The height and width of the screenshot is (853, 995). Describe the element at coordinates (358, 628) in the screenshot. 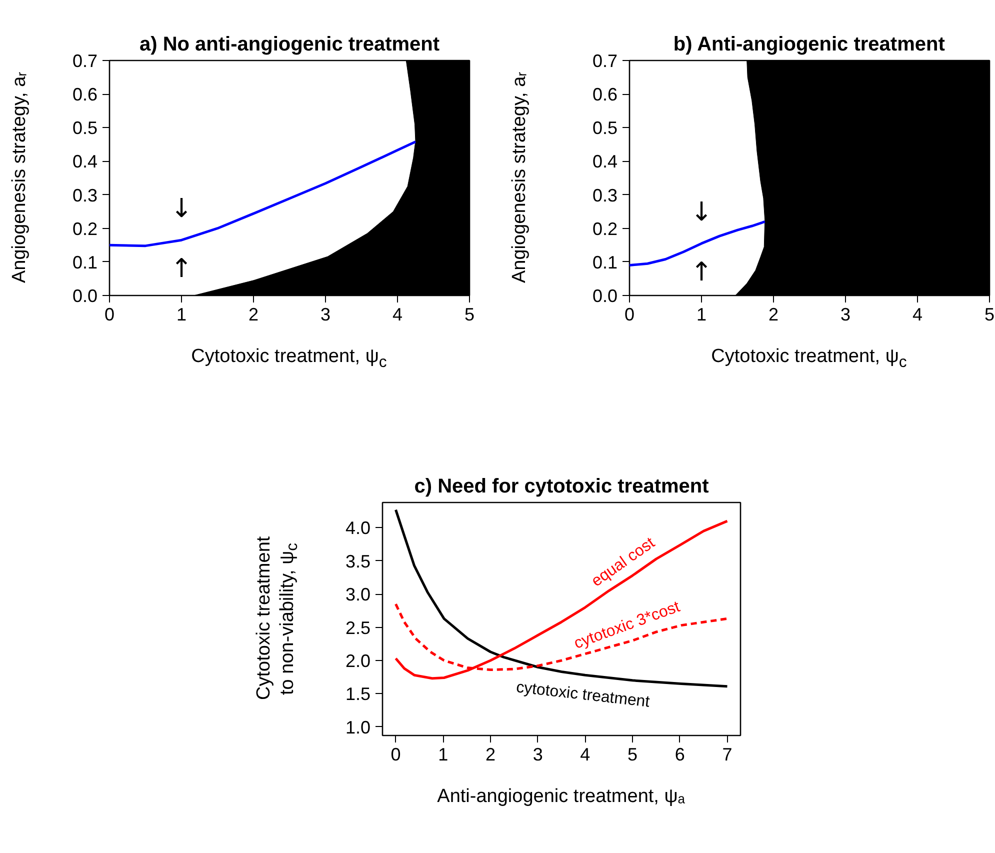

I see `y-tick-label: 2.5` at that location.